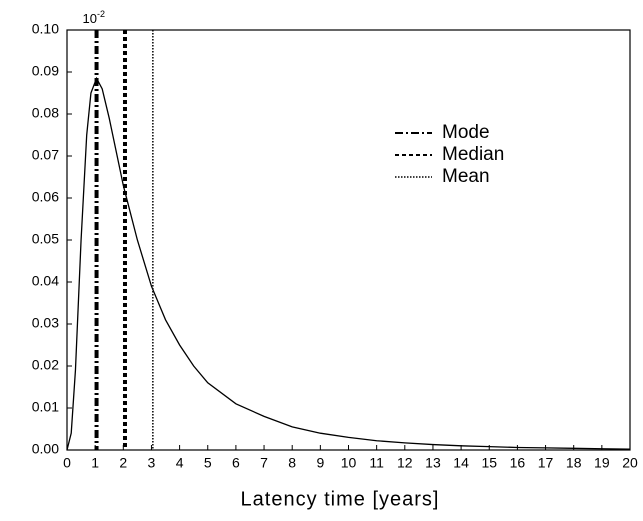 This screenshot has width=643, height=521. Describe the element at coordinates (45, 29) in the screenshot. I see `y-tick-label: 0.10` at that location.